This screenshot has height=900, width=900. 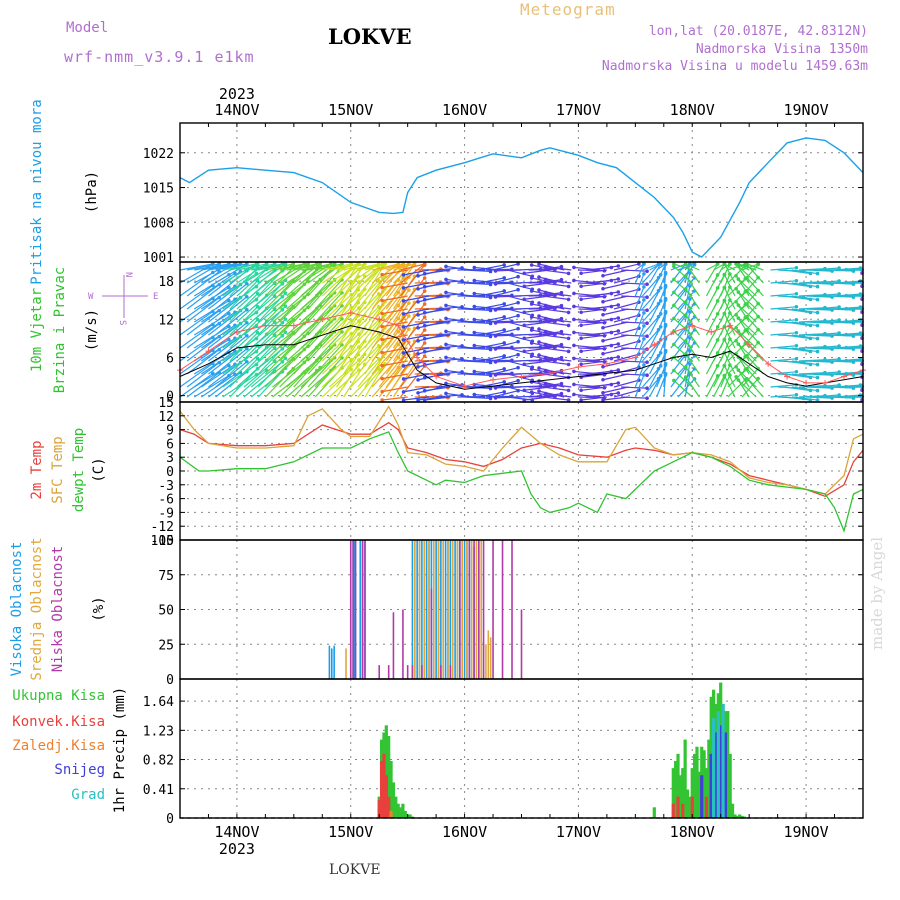 I want to click on panel-precipitation, so click(x=521, y=749).